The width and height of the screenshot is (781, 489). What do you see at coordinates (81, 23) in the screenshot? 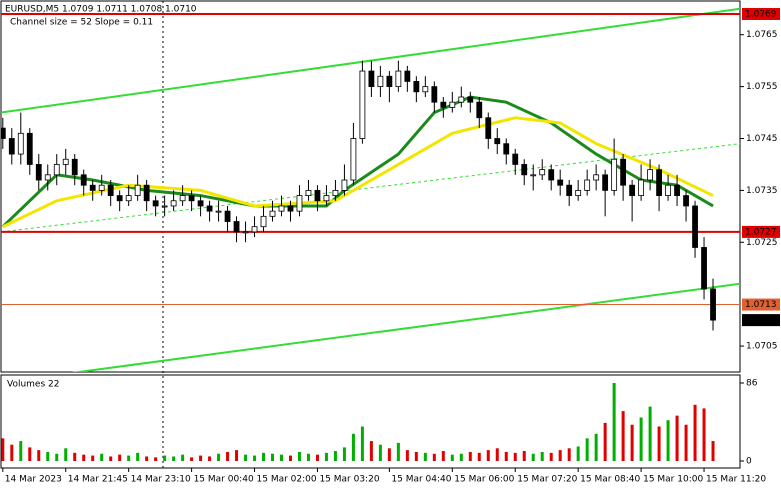
I see `channel-label: Channel size = 52 Slope = 0.11` at bounding box center [81, 23].